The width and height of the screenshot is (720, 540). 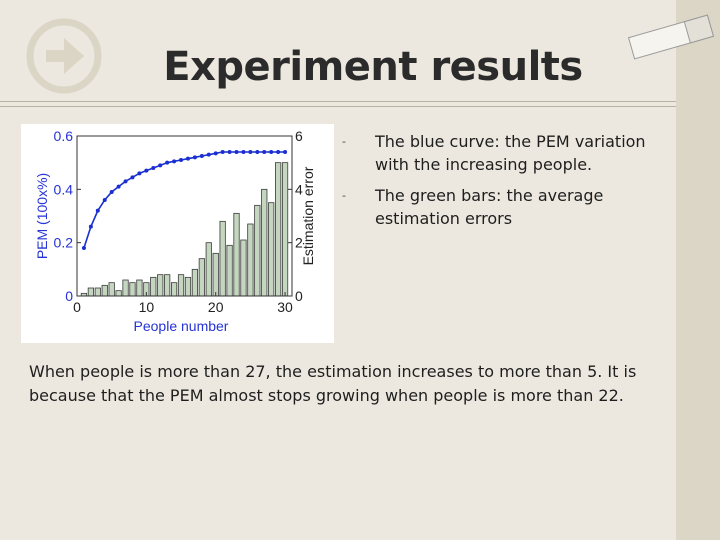 What do you see at coordinates (181, 326) in the screenshot?
I see `x-axis-label: People number` at bounding box center [181, 326].